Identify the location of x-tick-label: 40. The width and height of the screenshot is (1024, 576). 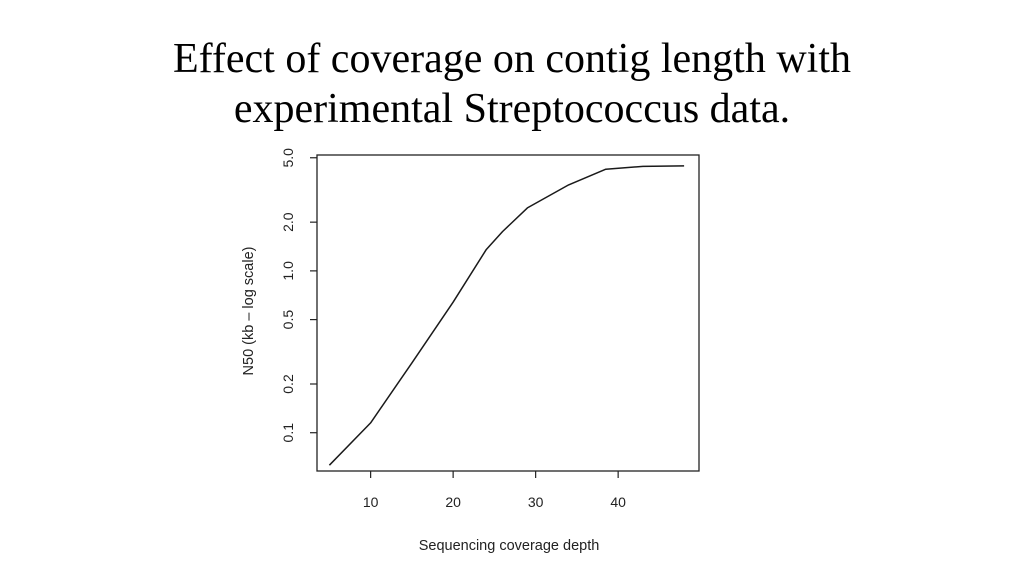
(618, 502).